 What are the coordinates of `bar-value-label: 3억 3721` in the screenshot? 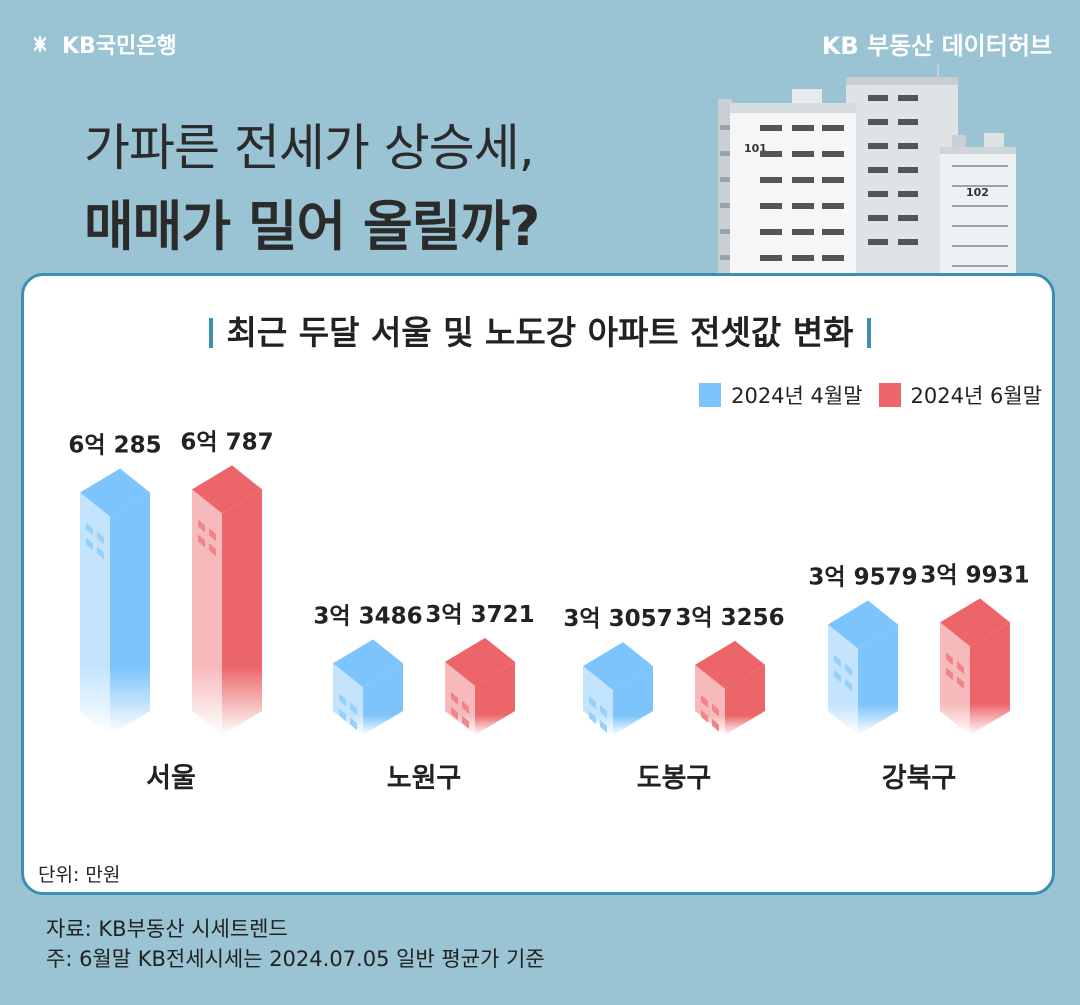 It's located at (479, 615).